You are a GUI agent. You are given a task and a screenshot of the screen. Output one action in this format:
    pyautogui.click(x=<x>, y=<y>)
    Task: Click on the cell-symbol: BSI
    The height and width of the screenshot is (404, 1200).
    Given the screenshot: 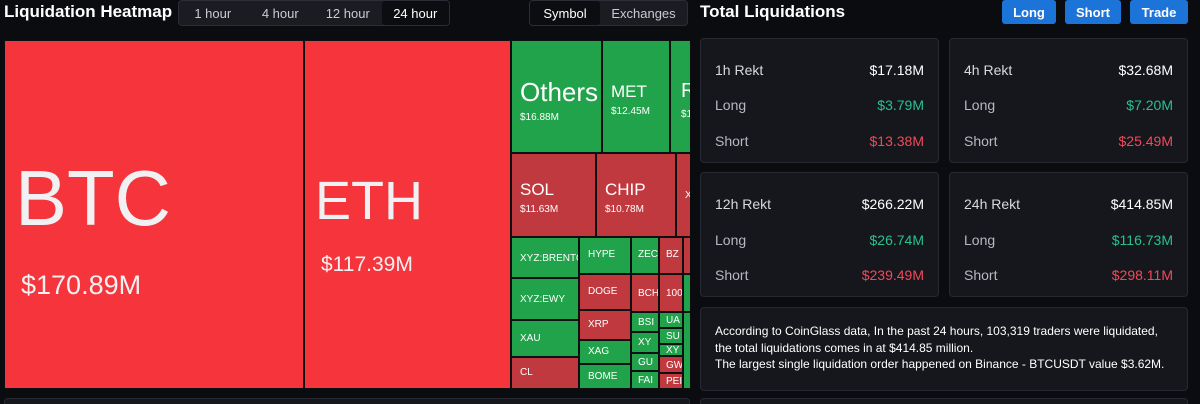 What is the action you would take?
    pyautogui.click(x=646, y=322)
    